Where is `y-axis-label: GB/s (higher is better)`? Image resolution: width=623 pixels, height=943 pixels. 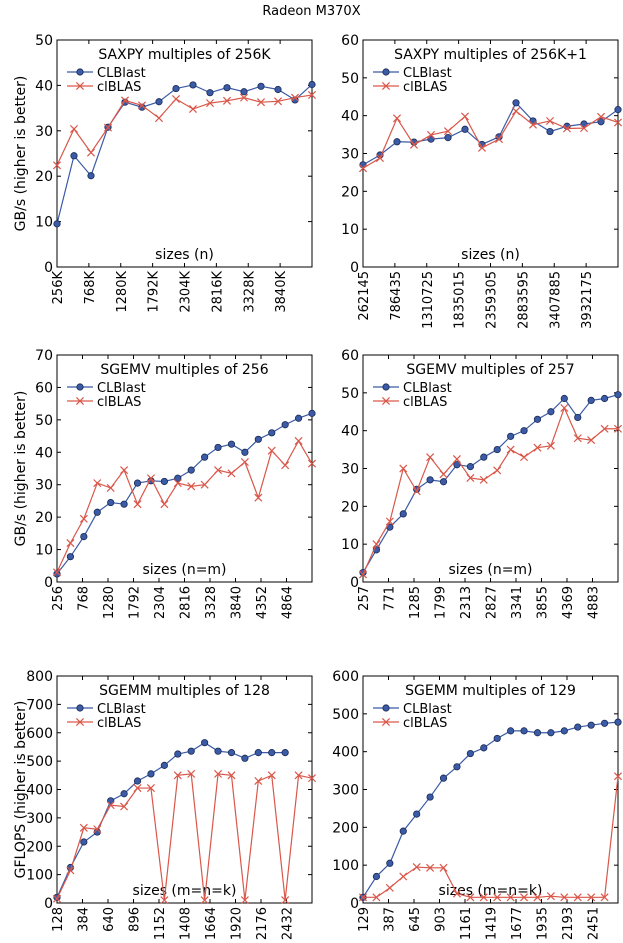 y-axis-label: GB/s (higher is better) is located at coordinates (21, 154).